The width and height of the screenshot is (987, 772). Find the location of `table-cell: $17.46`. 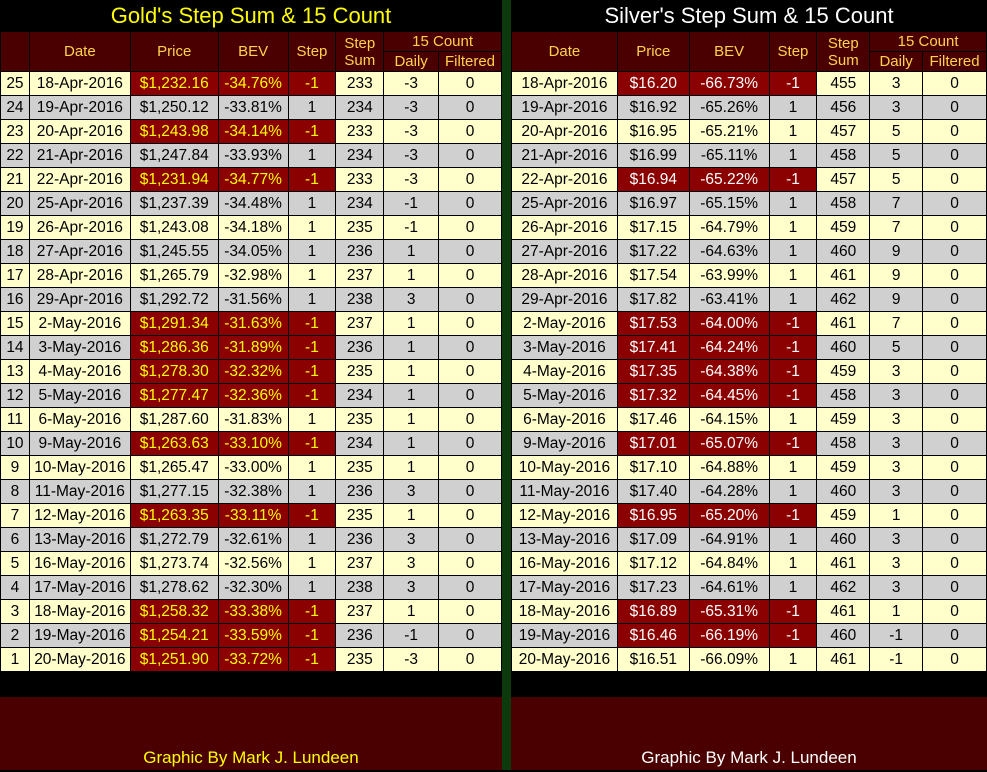

table-cell: $17.46 is located at coordinates (653, 419).